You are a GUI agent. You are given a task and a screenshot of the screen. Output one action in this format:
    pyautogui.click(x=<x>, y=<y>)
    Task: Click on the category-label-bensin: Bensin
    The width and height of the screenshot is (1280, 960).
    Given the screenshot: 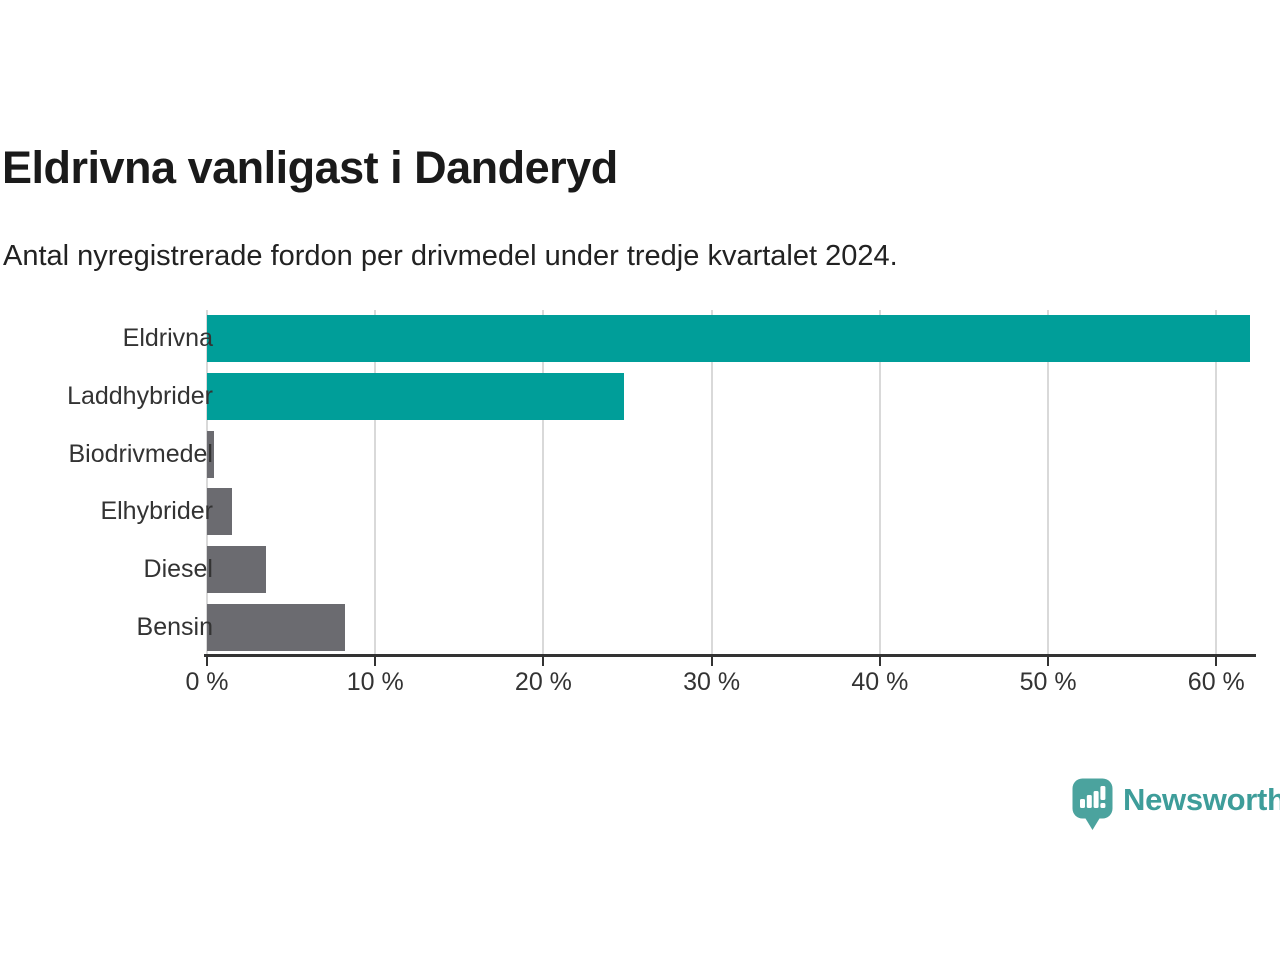 What is the action you would take?
    pyautogui.click(x=174, y=626)
    